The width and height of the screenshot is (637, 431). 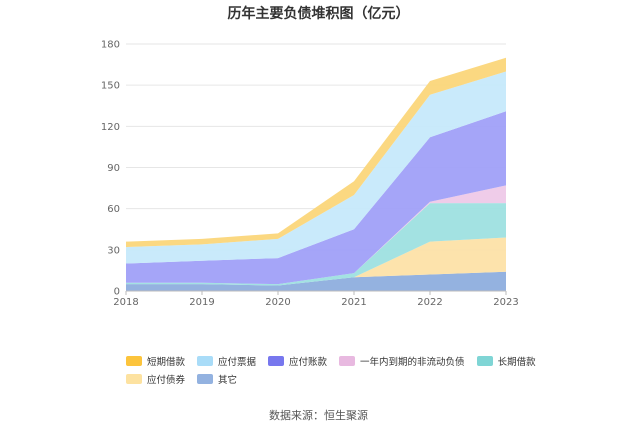 I want to click on y-tick-label: 60, so click(x=113, y=209).